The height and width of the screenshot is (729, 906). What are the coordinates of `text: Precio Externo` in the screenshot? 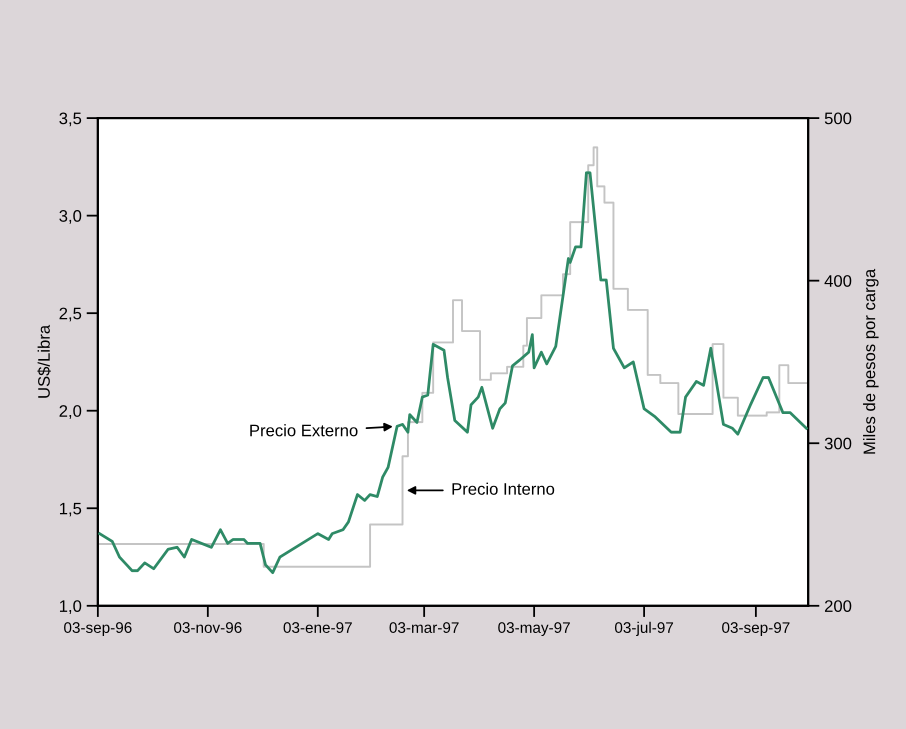 It's located at (304, 430).